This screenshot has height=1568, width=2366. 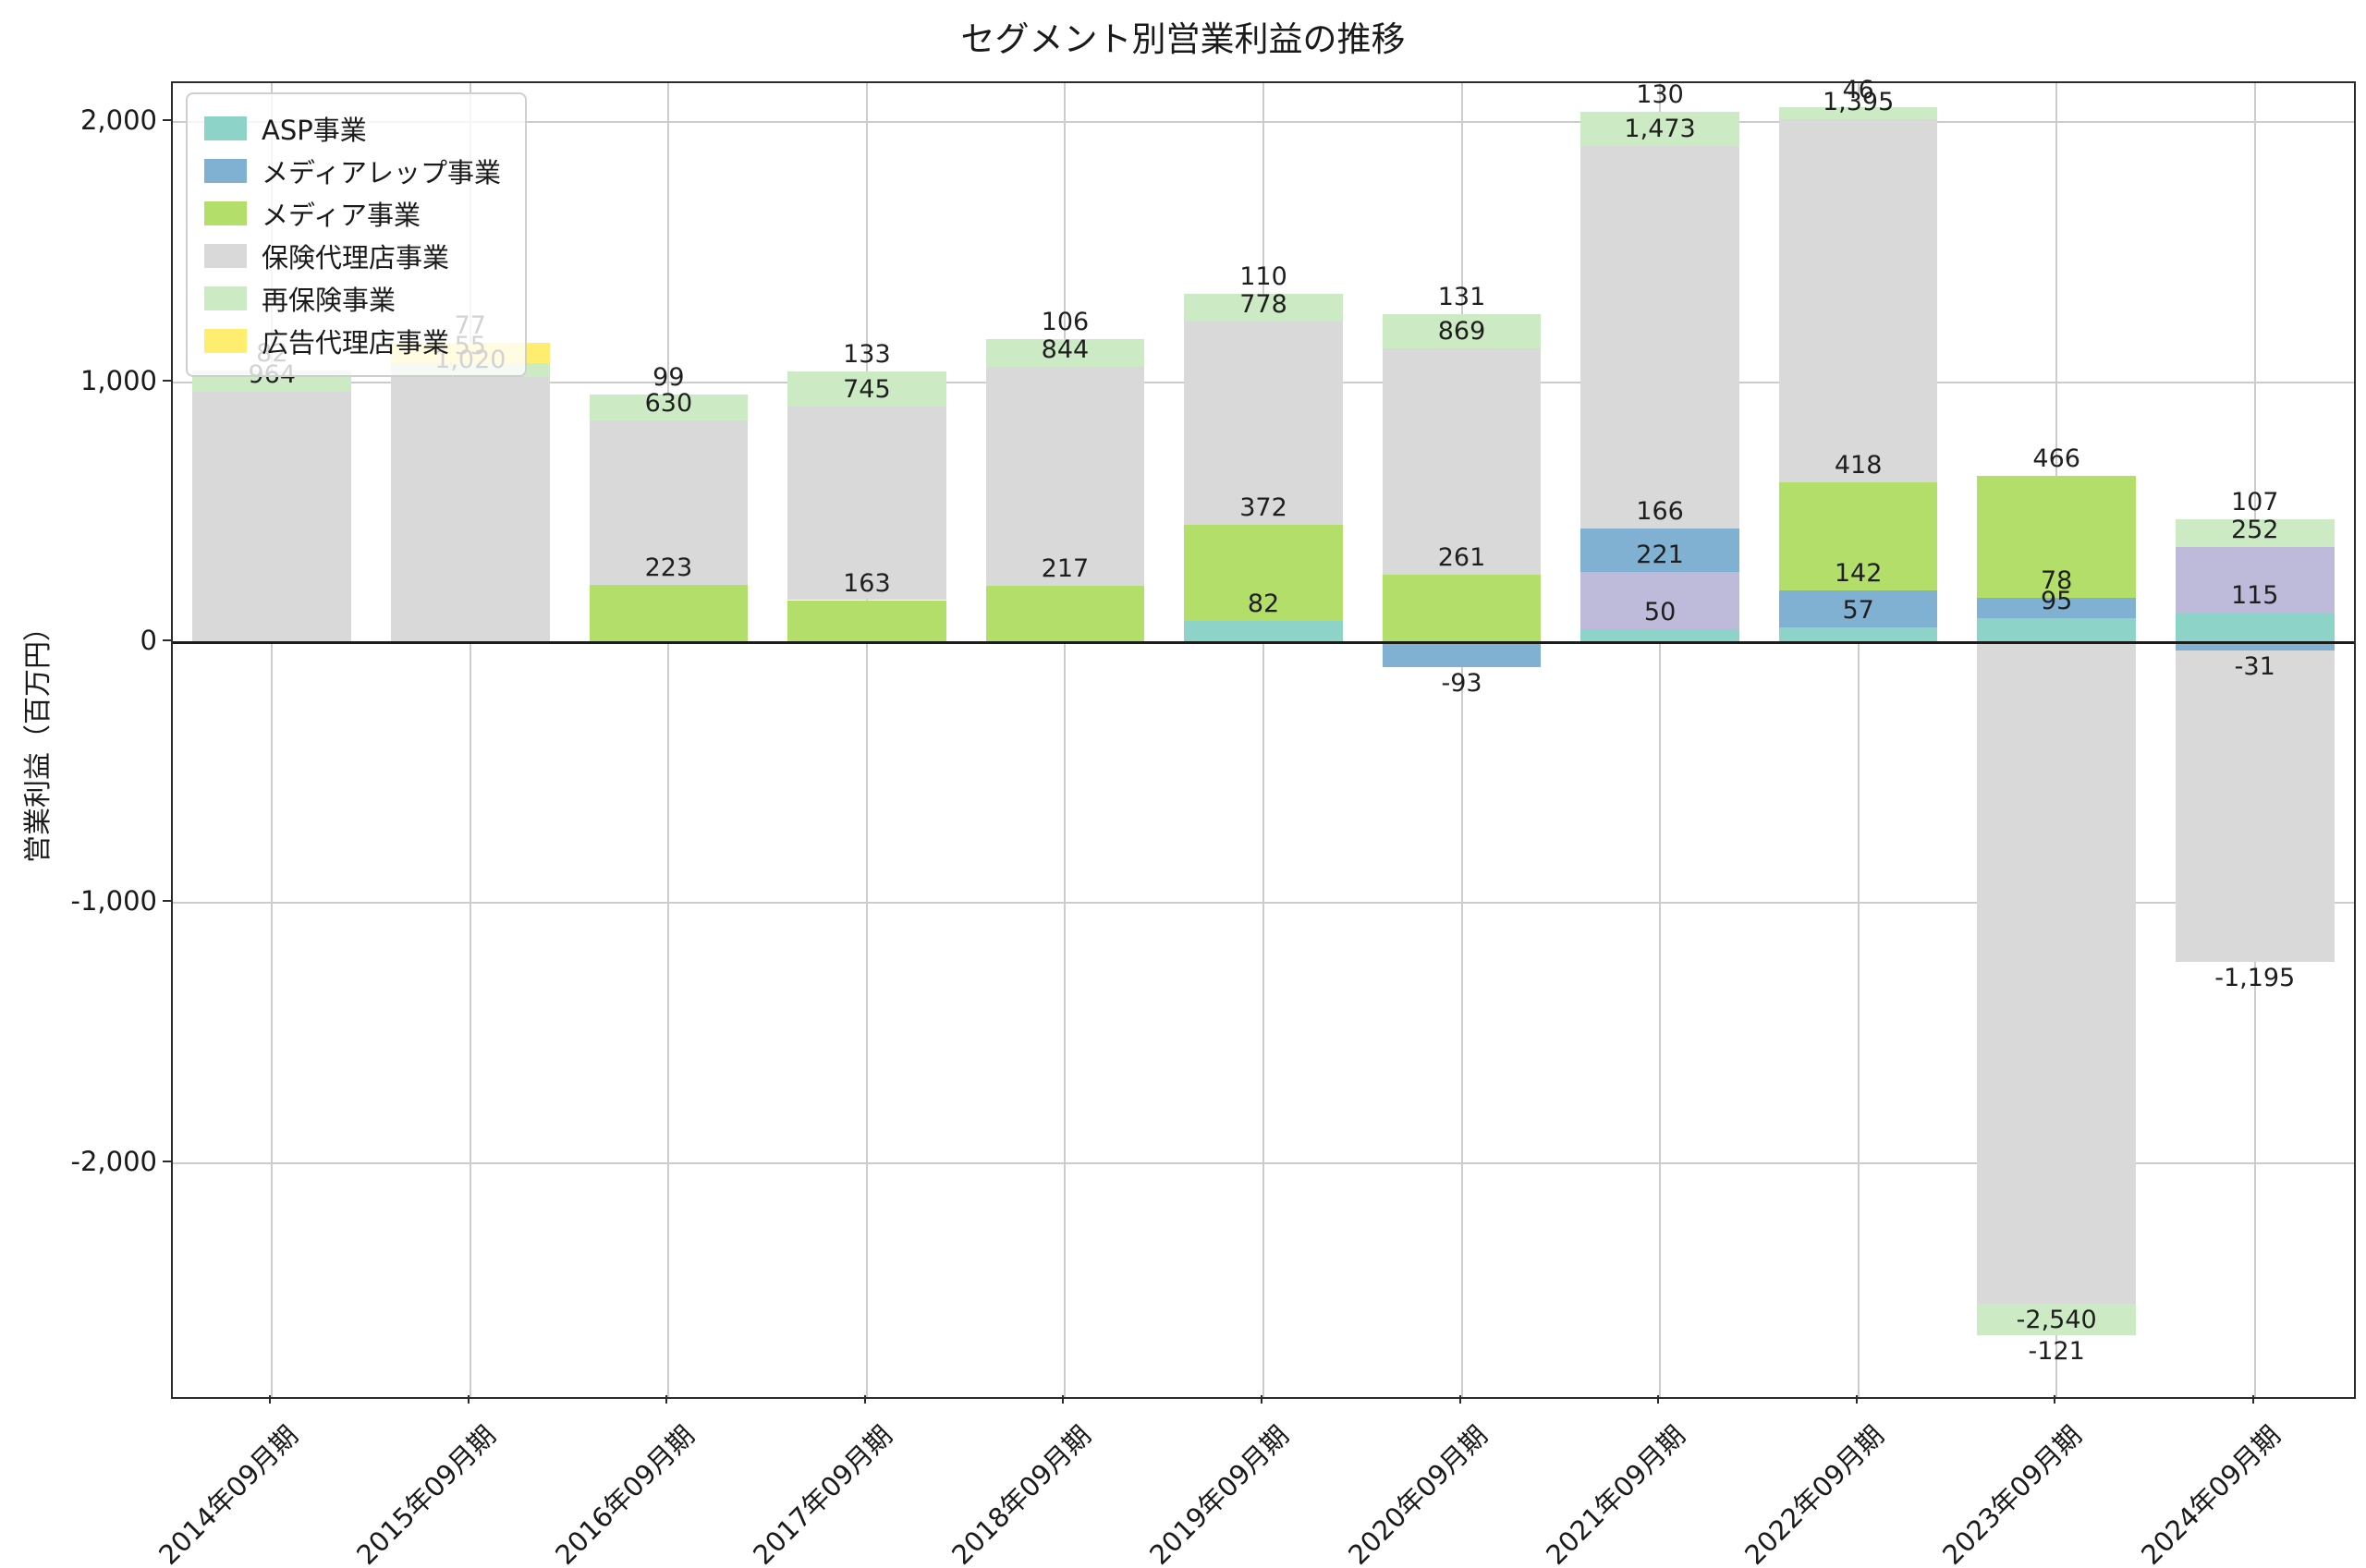 What do you see at coordinates (1461, 683) in the screenshot?
I see `bar-value-label: -93` at bounding box center [1461, 683].